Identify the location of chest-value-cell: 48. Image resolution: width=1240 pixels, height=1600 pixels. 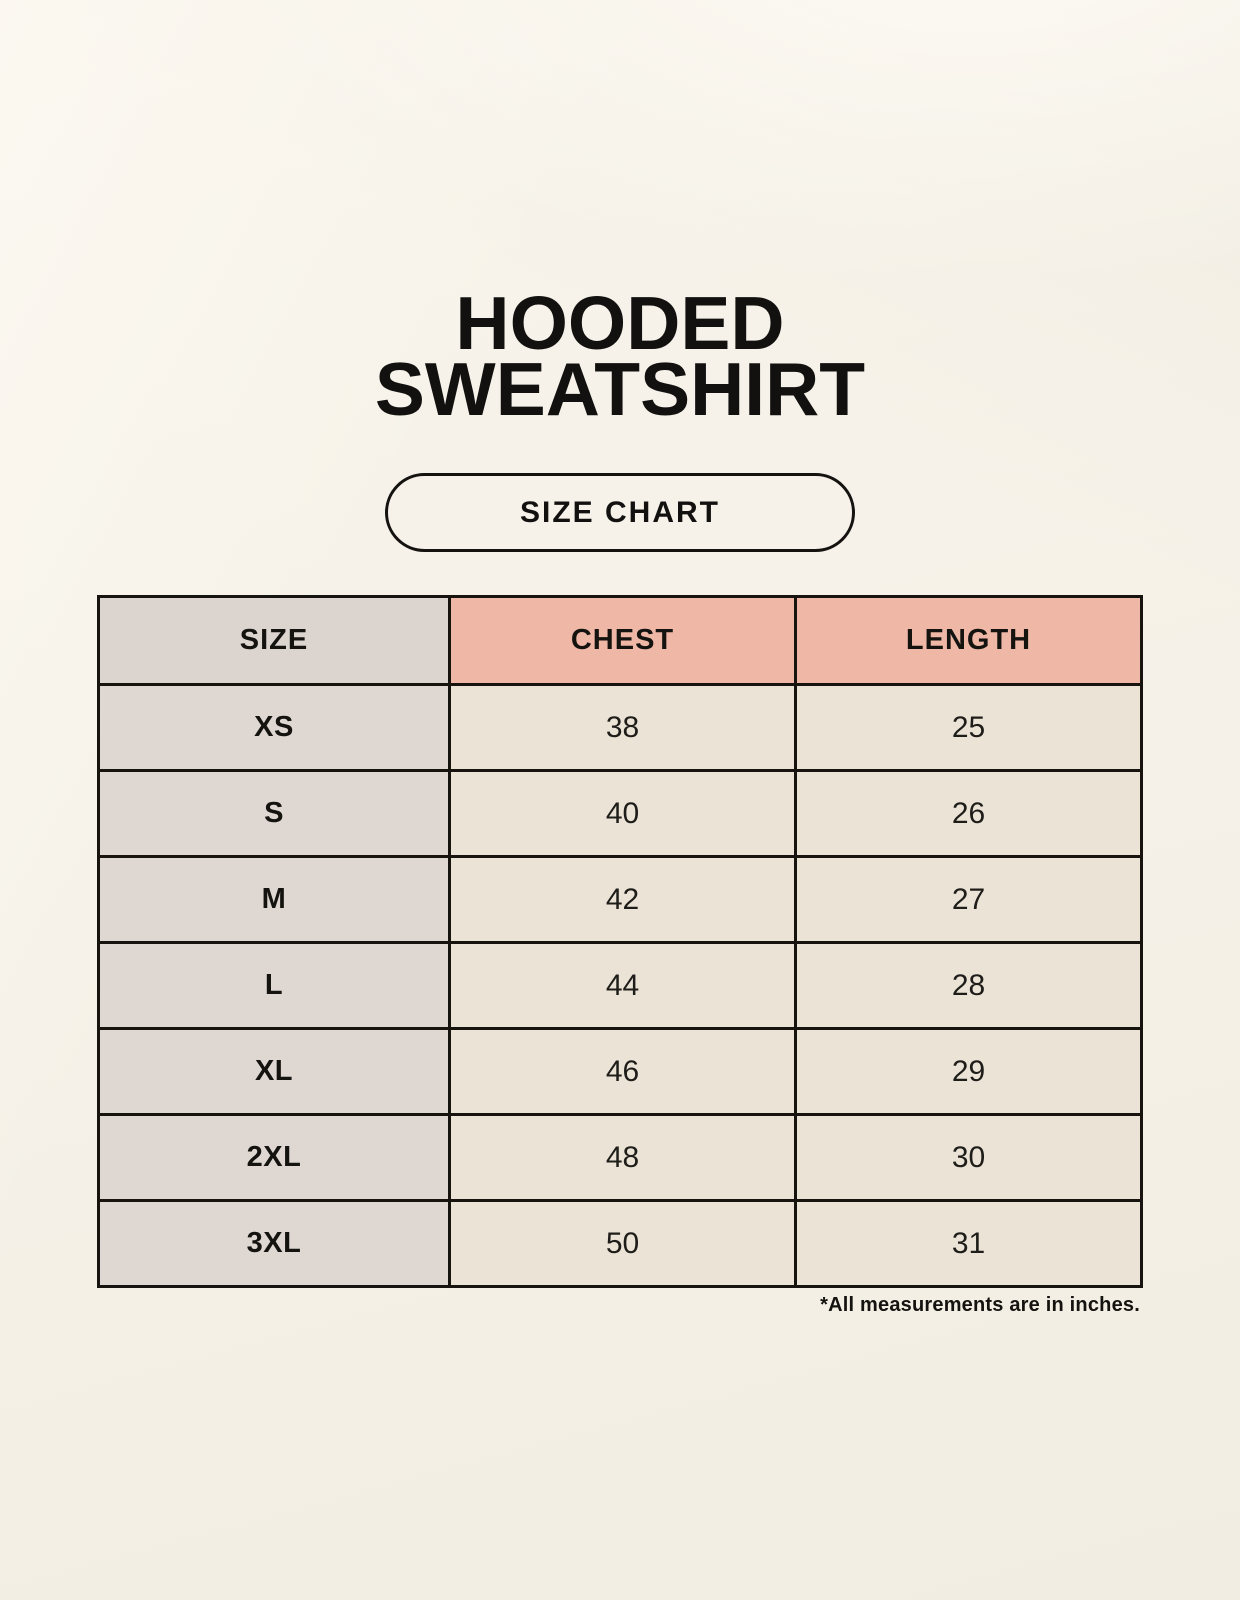
(622, 1157).